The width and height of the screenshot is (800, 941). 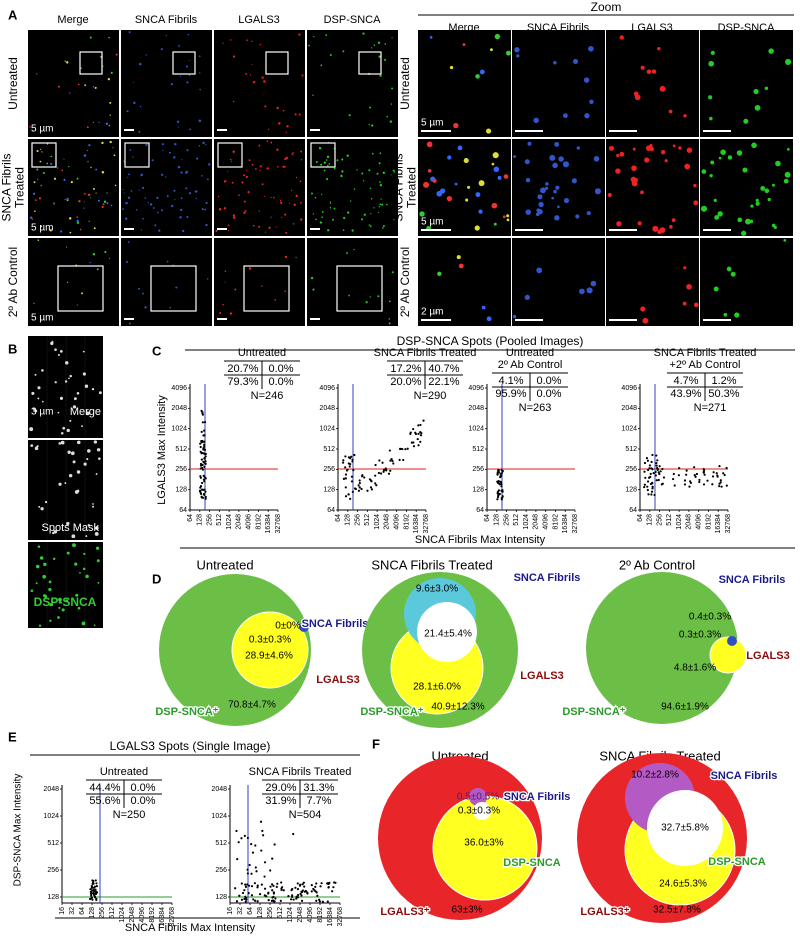 What do you see at coordinates (432, 123) in the screenshot?
I see `scale-bar-label: 5 µm` at bounding box center [432, 123].